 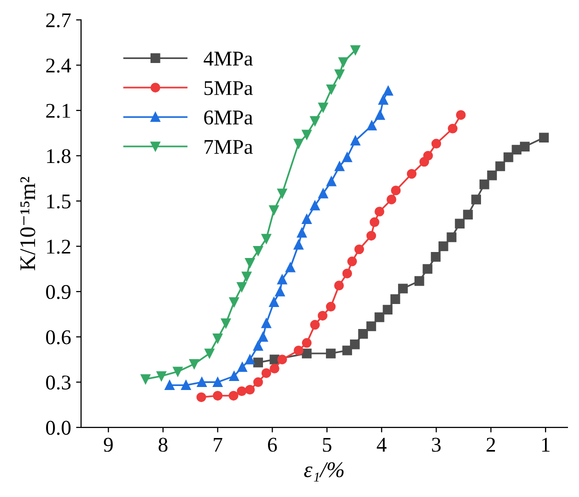 I want to click on y-tick-label: 1.5, so click(x=59, y=201).